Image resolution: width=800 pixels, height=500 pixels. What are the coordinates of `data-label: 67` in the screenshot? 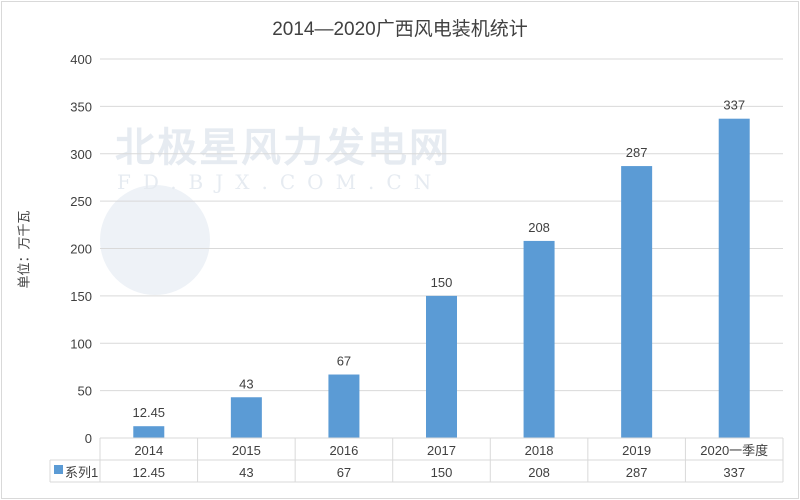 It's located at (344, 361).